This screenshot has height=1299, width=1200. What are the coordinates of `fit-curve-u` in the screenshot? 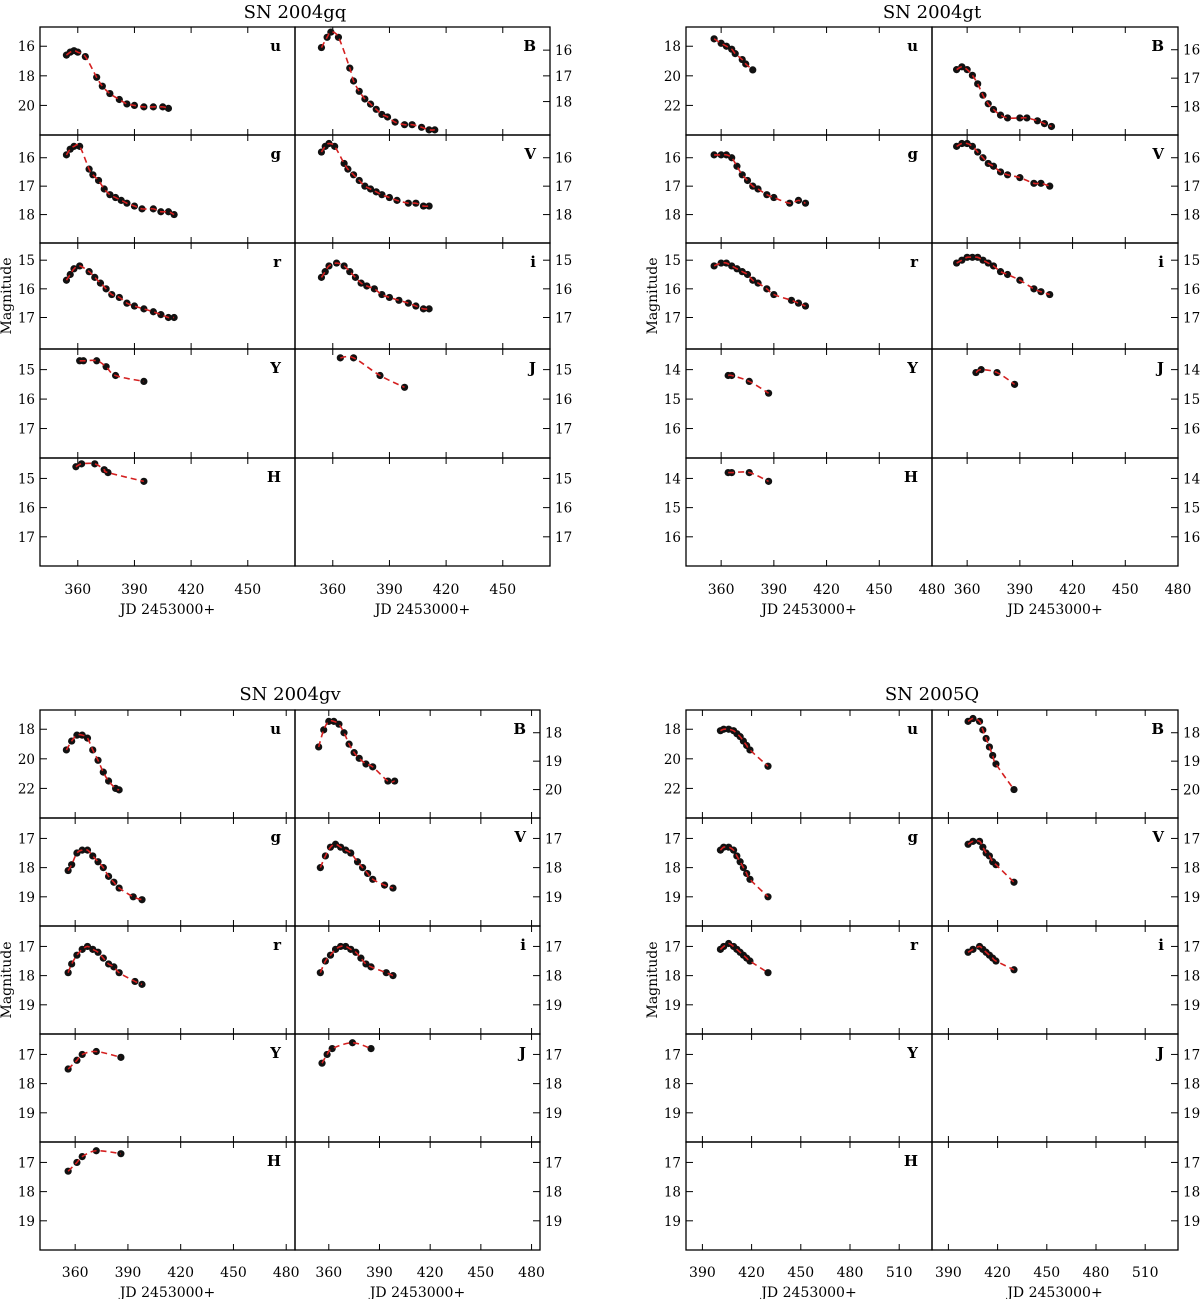 It's located at (92, 762).